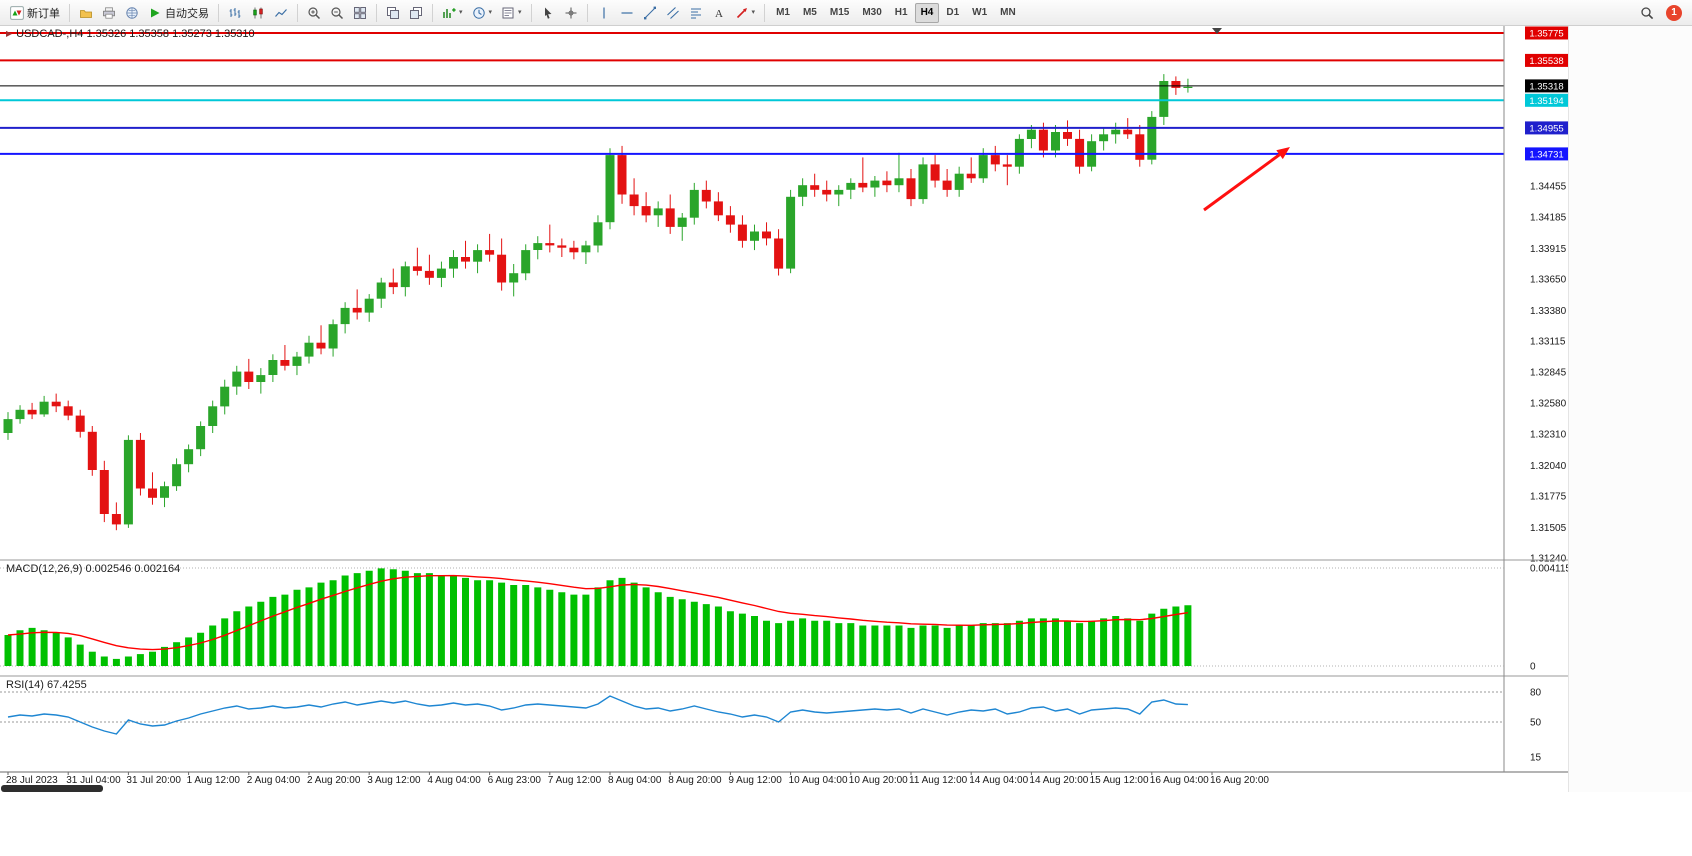 The height and width of the screenshot is (856, 1692). What do you see at coordinates (571, 13) in the screenshot?
I see `crosshair-button` at bounding box center [571, 13].